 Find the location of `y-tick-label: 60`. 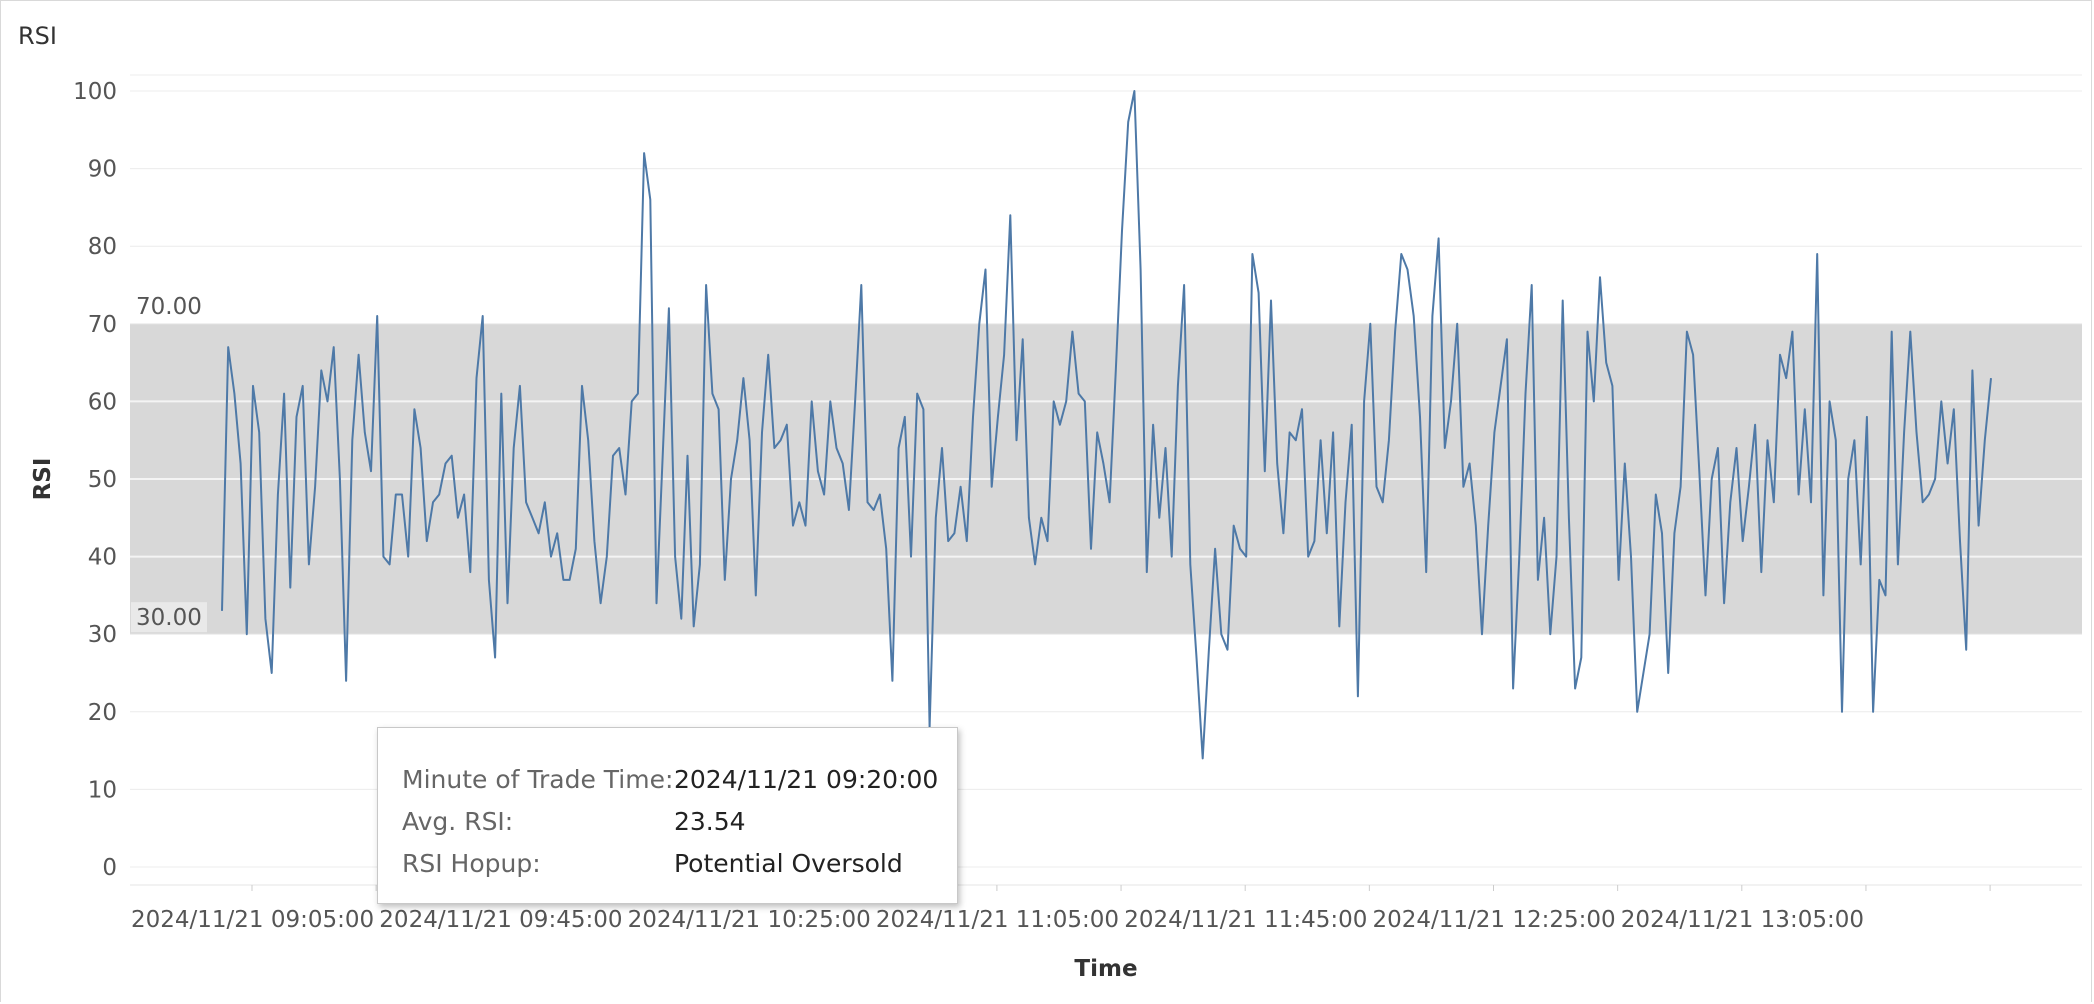

y-tick-label: 60 is located at coordinates (102, 402).